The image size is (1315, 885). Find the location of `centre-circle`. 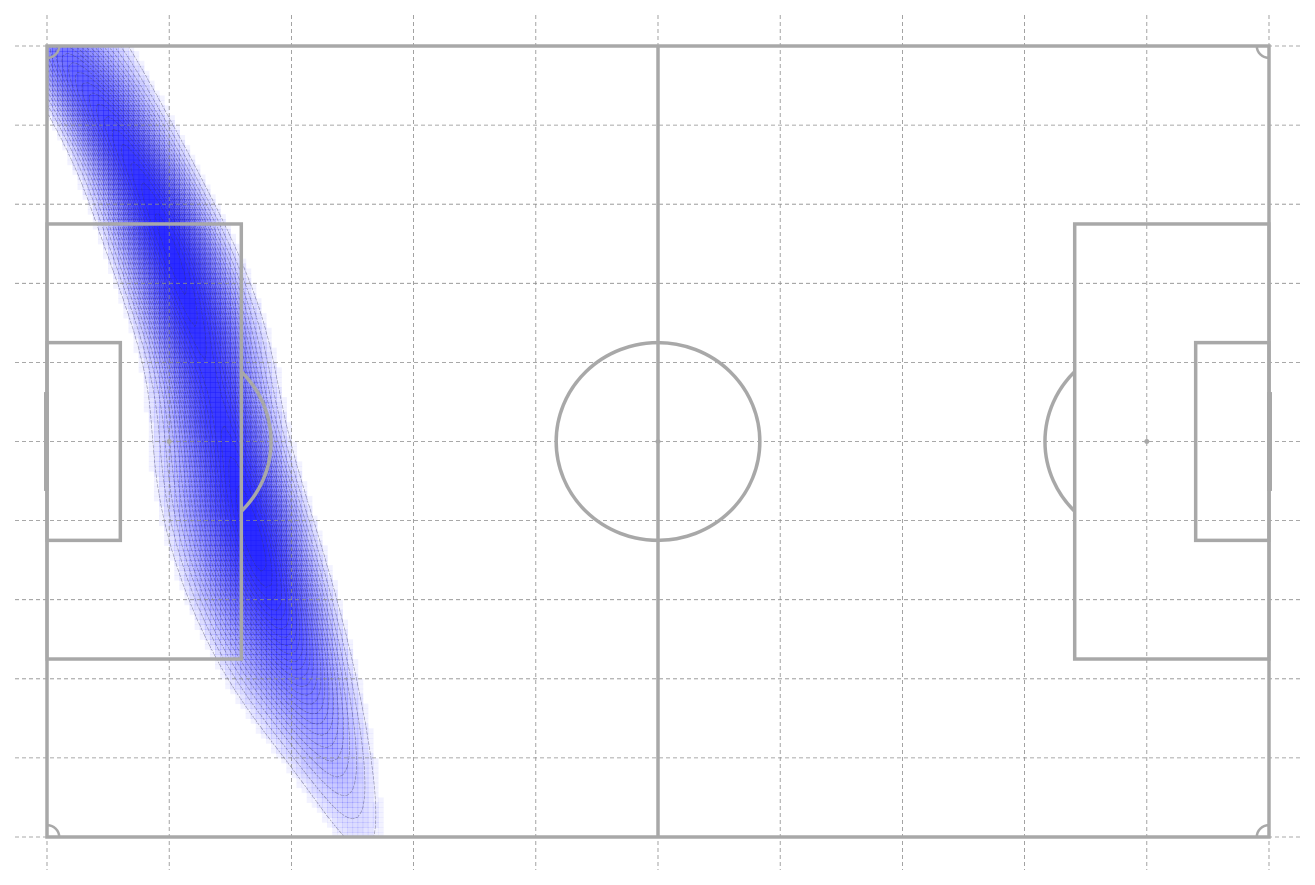

centre-circle is located at coordinates (658, 441).